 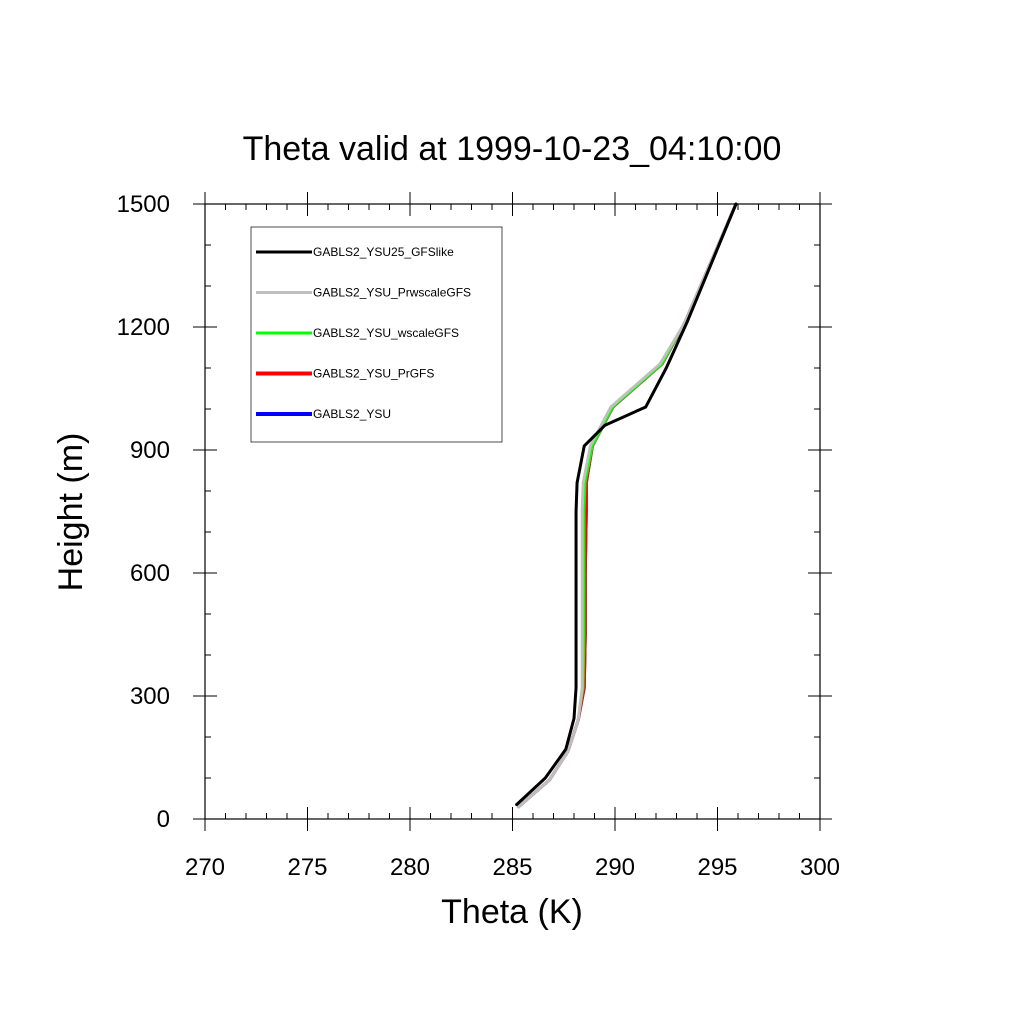 I want to click on x-axis-label: Theta (K), so click(x=512, y=912).